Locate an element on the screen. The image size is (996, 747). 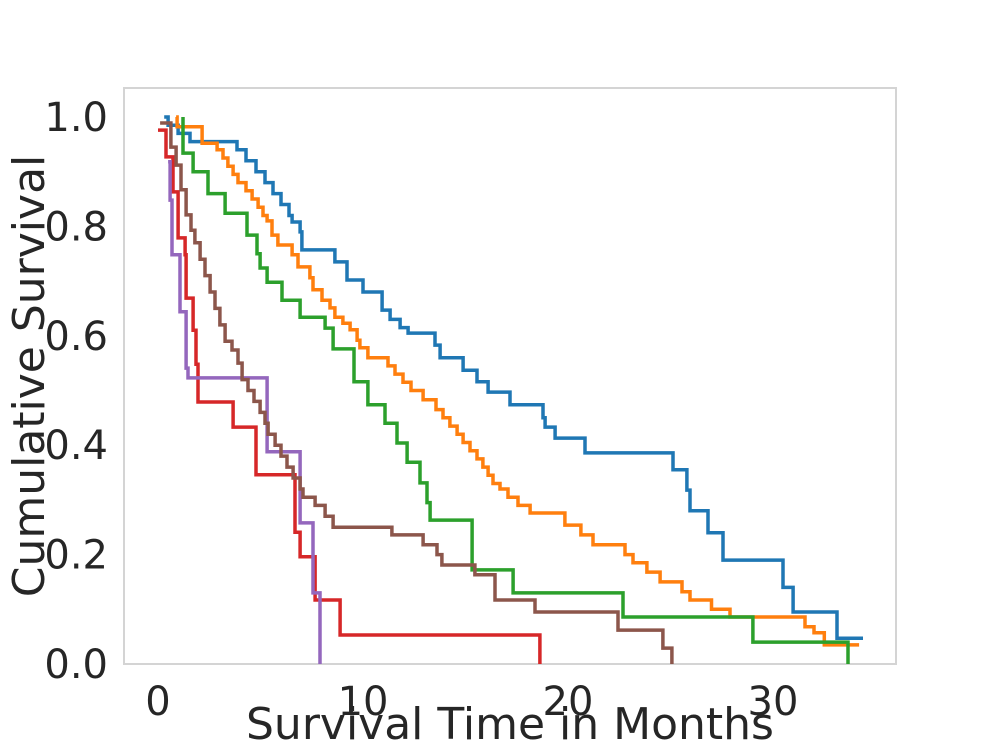
y-tick-label: 0.6 is located at coordinates (76, 337).